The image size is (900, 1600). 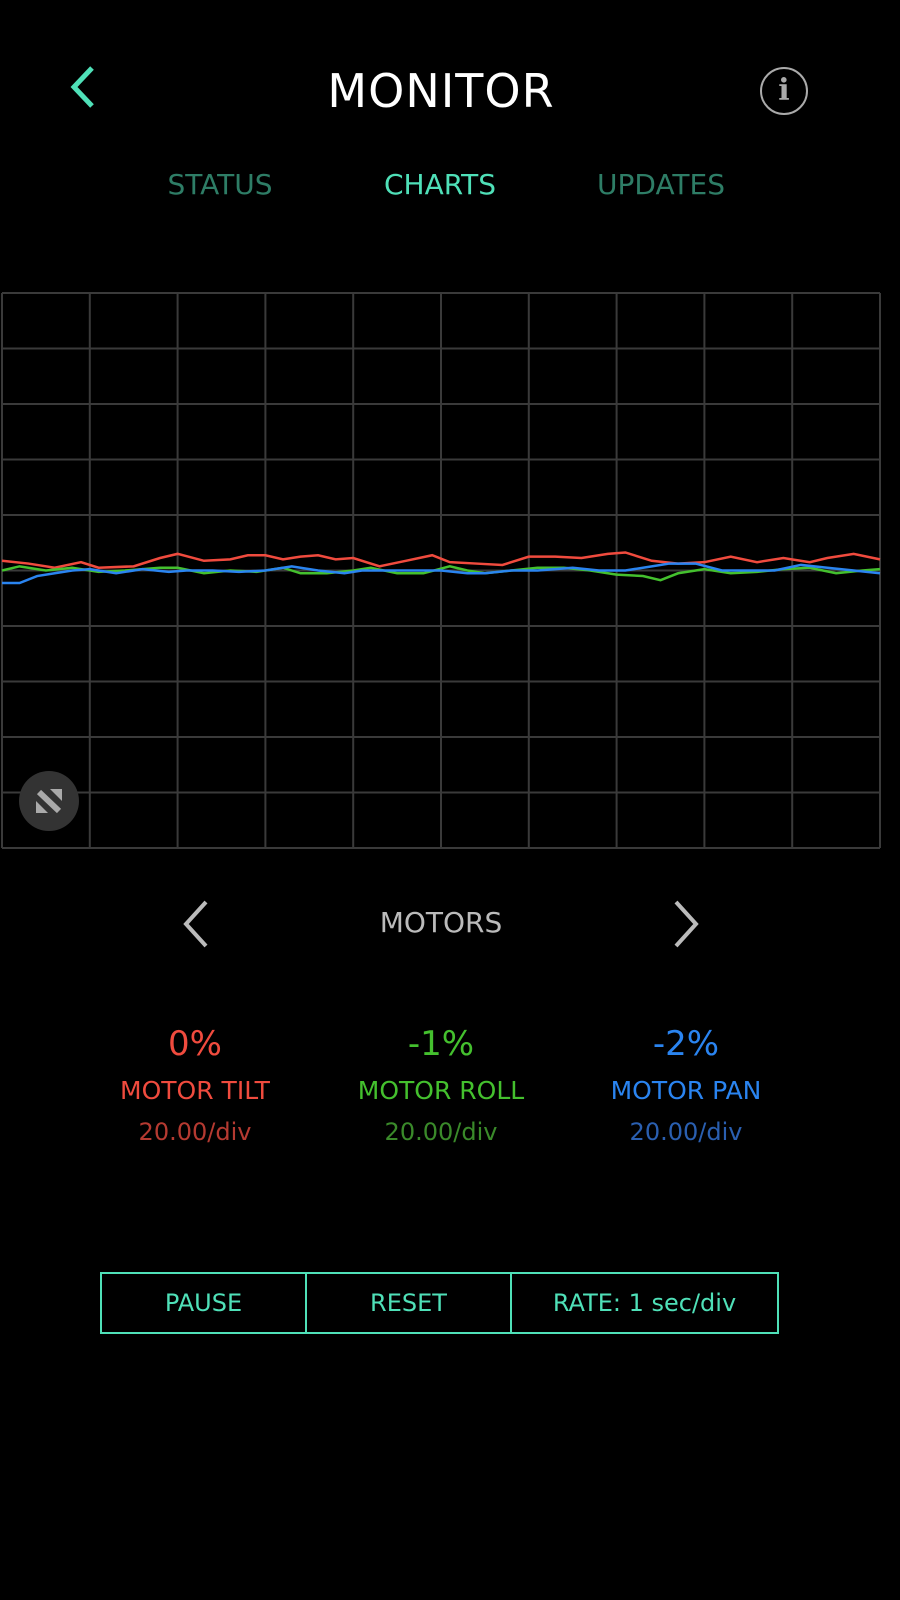 What do you see at coordinates (440, 184) in the screenshot?
I see `tab-charts: CHARTS` at bounding box center [440, 184].